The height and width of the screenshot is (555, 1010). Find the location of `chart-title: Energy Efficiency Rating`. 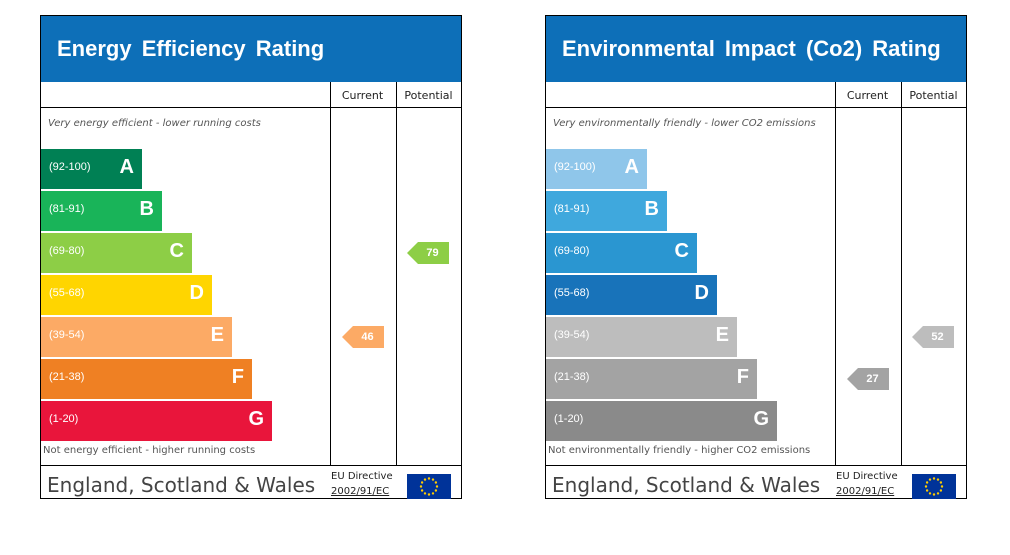

chart-title: Energy Efficiency Rating is located at coordinates (251, 49).